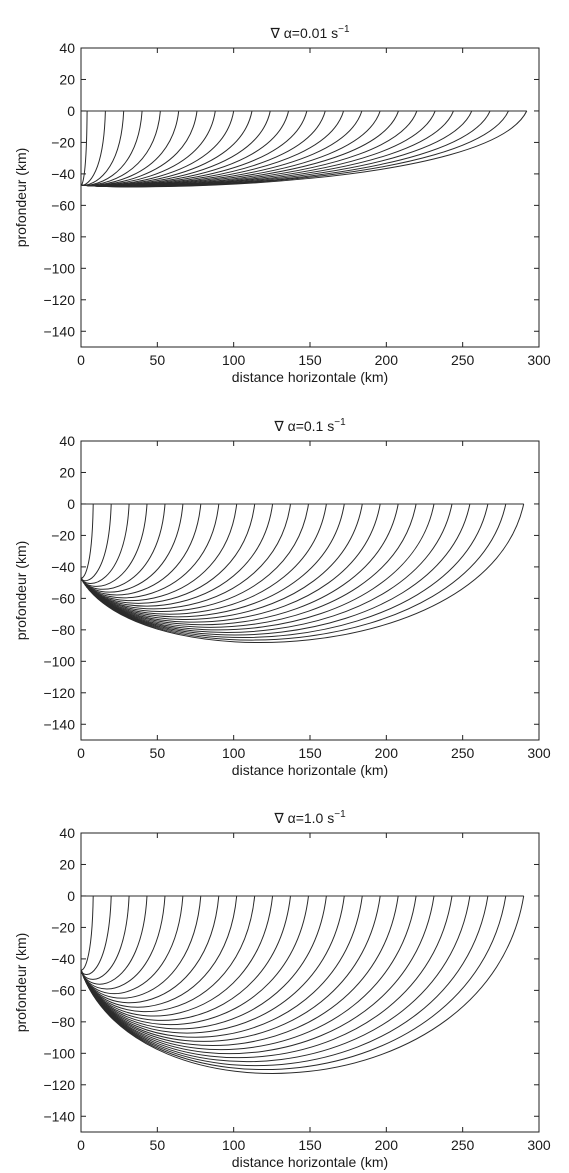  Describe the element at coordinates (309, 817) in the screenshot. I see `chart-title: ∇ α=1.0 s−1` at that location.